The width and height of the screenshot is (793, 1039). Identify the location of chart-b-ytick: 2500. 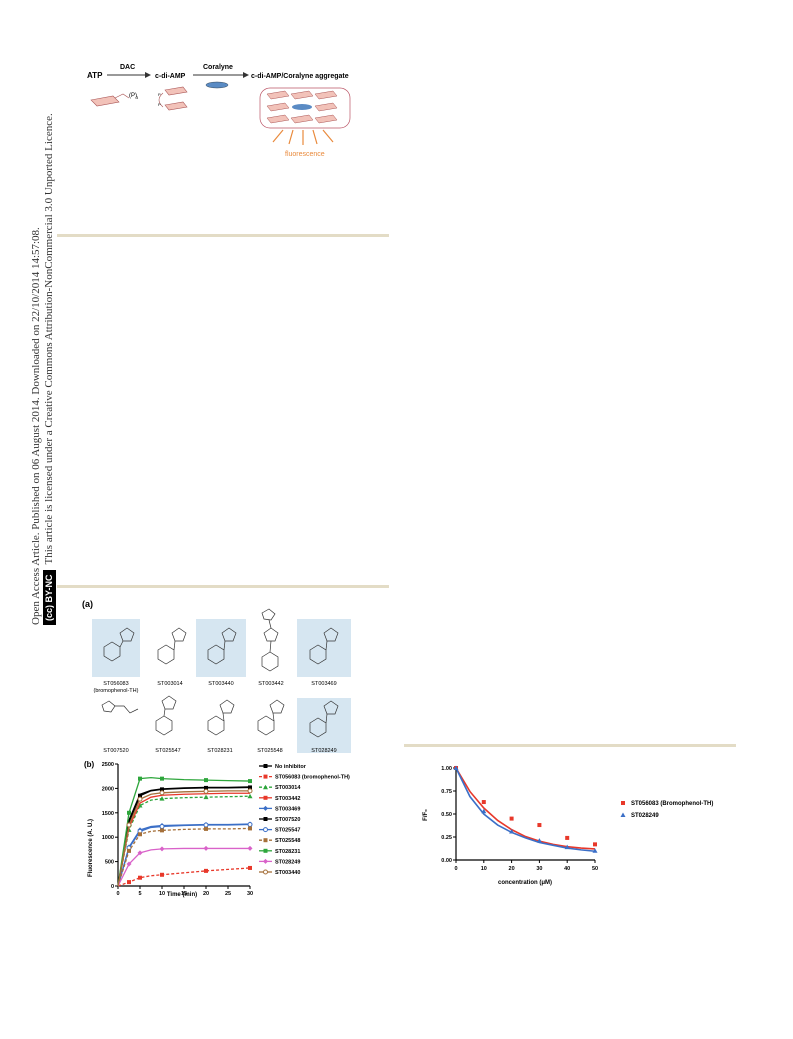
(108, 765).